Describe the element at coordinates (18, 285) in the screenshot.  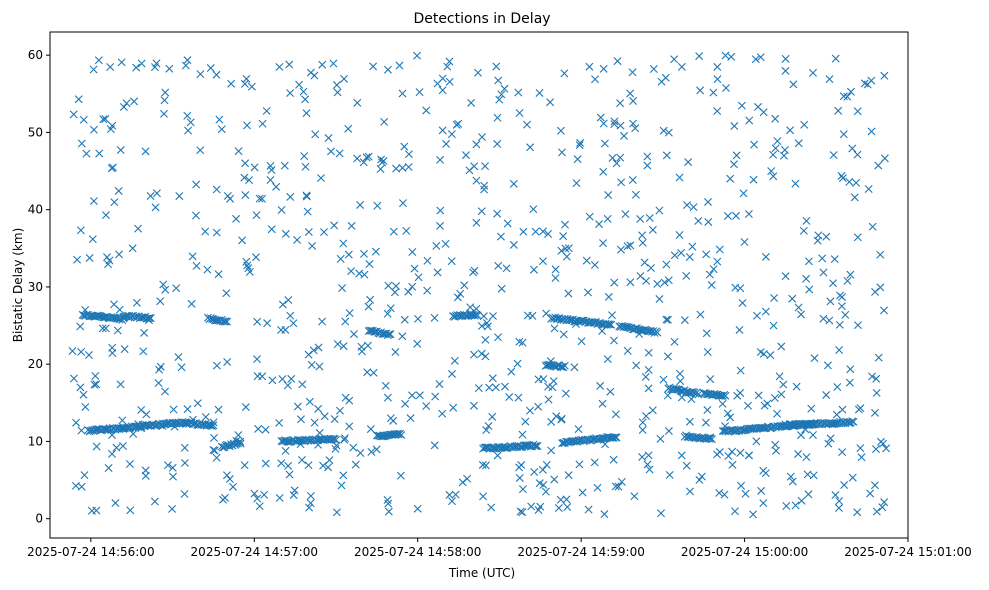
I see `y-axis-label: Bistatic Delay (km)` at that location.